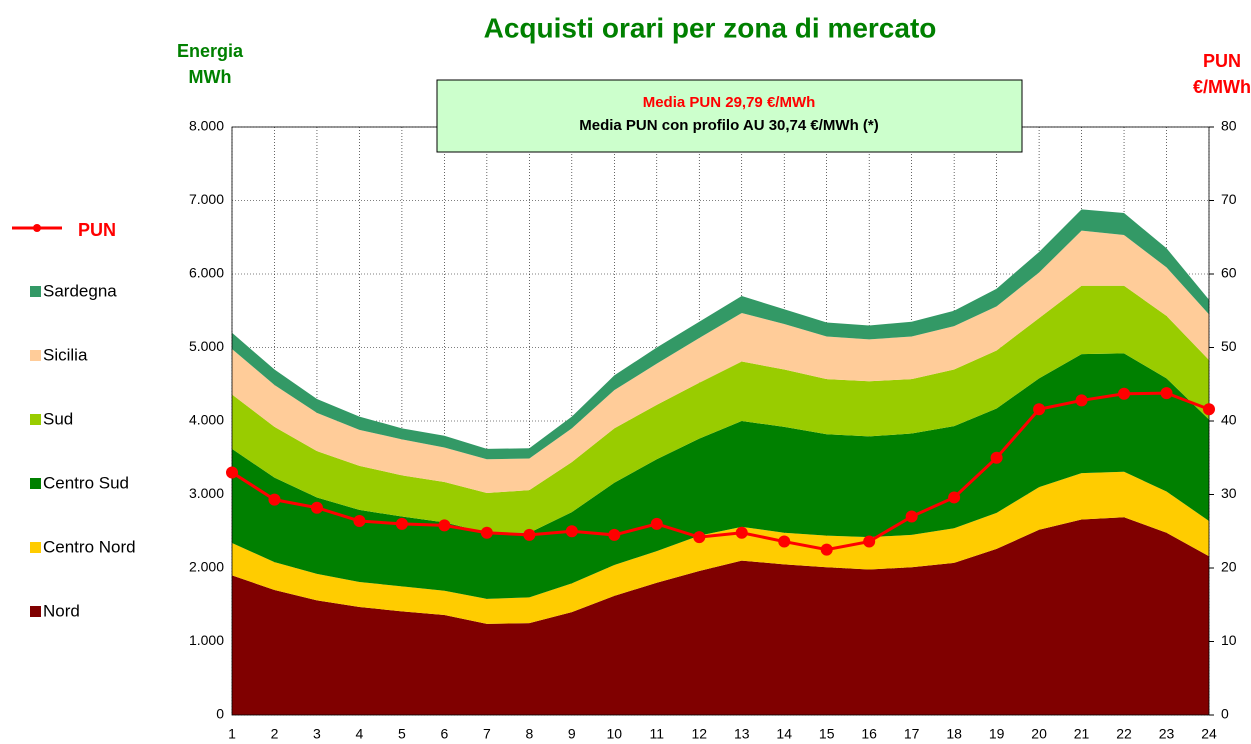 The height and width of the screenshot is (744, 1251). Describe the element at coordinates (275, 734) in the screenshot. I see `x-tick-label: 2` at that location.